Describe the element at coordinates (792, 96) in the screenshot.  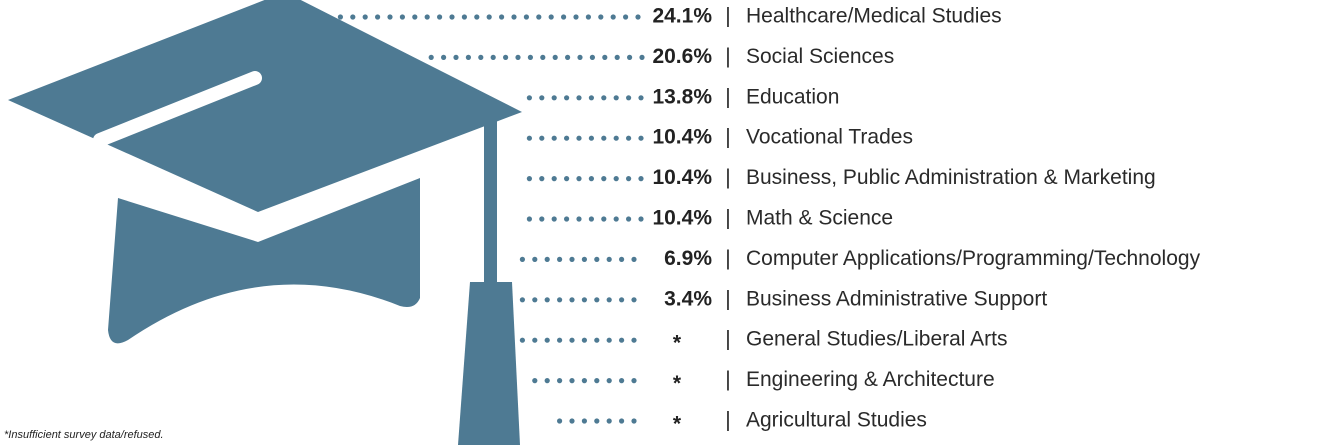
I see `category-label: Education` at that location.